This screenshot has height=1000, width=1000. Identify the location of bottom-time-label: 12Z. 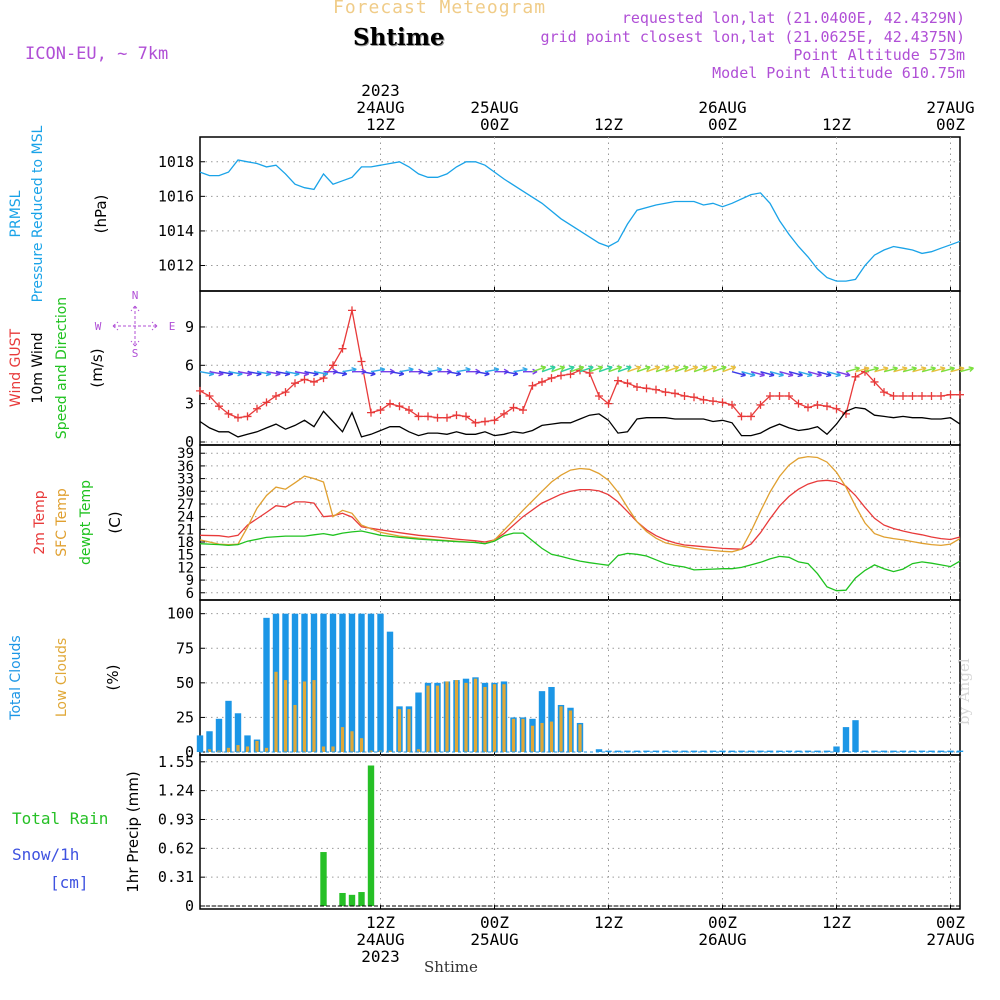
(836, 922).